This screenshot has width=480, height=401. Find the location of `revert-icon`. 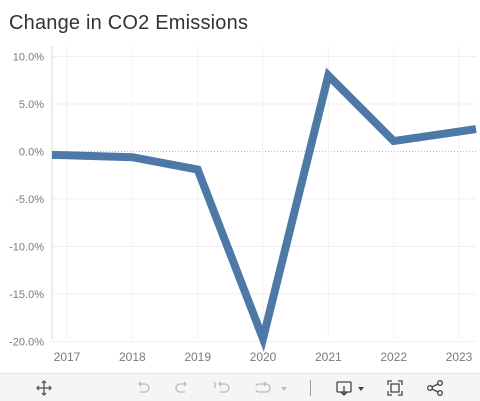

revert-icon is located at coordinates (222, 388).